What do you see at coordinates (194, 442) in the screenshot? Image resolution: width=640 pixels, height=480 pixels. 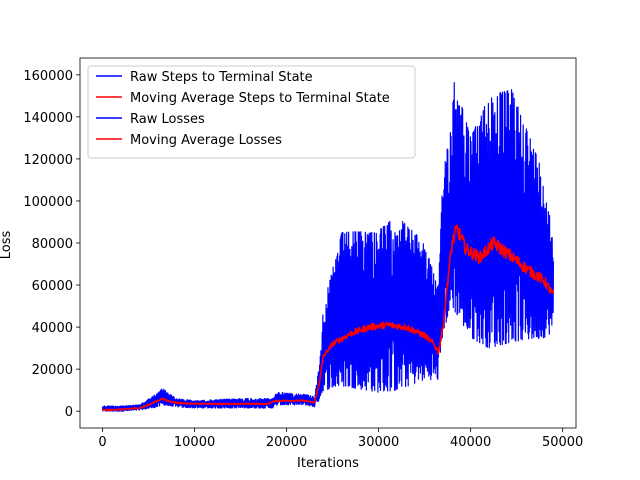 I see `x-tick-label: 10000` at bounding box center [194, 442].